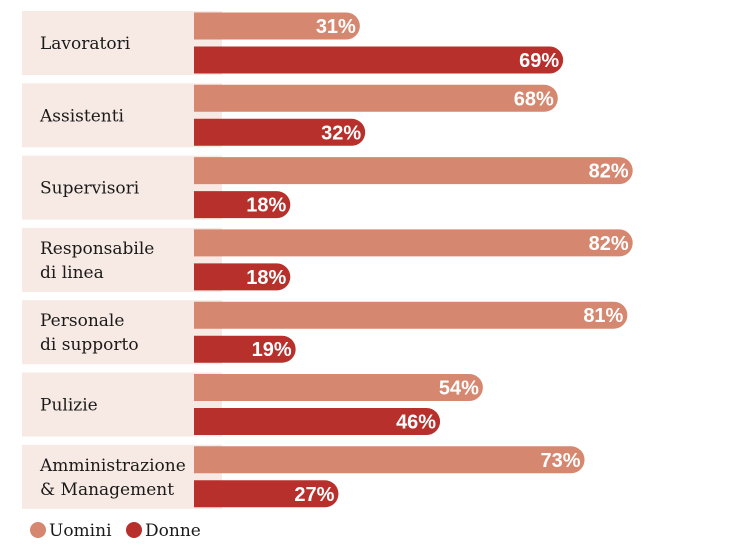  What do you see at coordinates (459, 389) in the screenshot?
I see `data-label: 54%` at bounding box center [459, 389].